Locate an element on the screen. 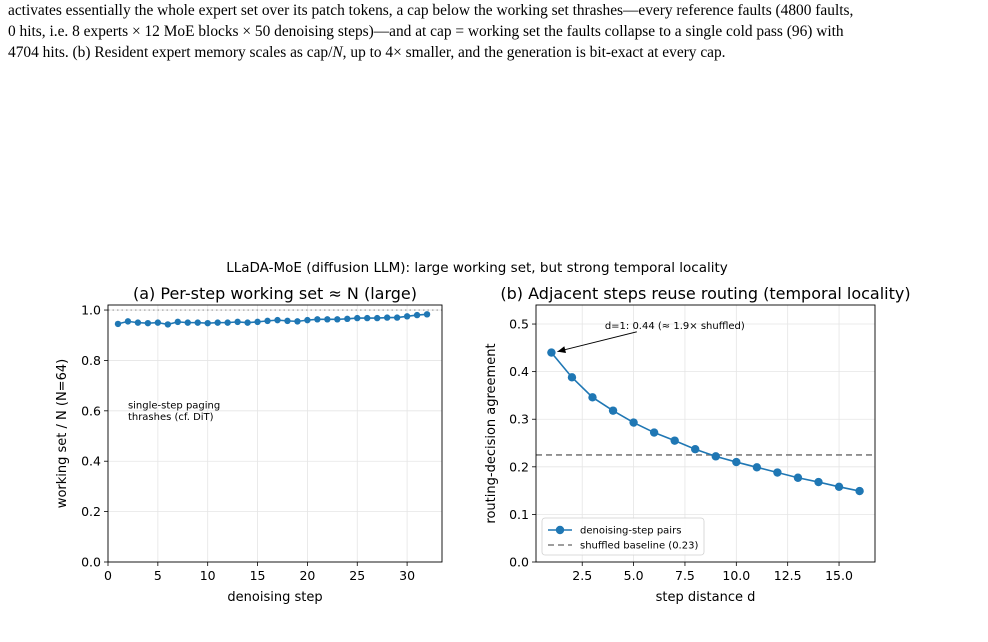 This screenshot has width=988, height=642. legend-series-swatch-marker is located at coordinates (560, 530).